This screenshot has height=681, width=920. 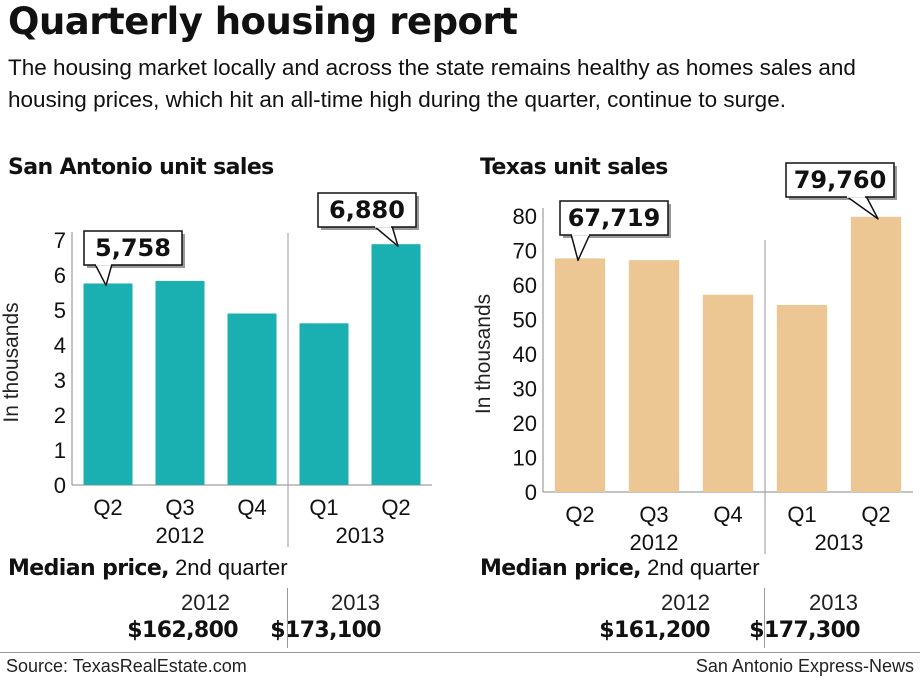 I want to click on callout-label: 67,719, so click(x=614, y=218).